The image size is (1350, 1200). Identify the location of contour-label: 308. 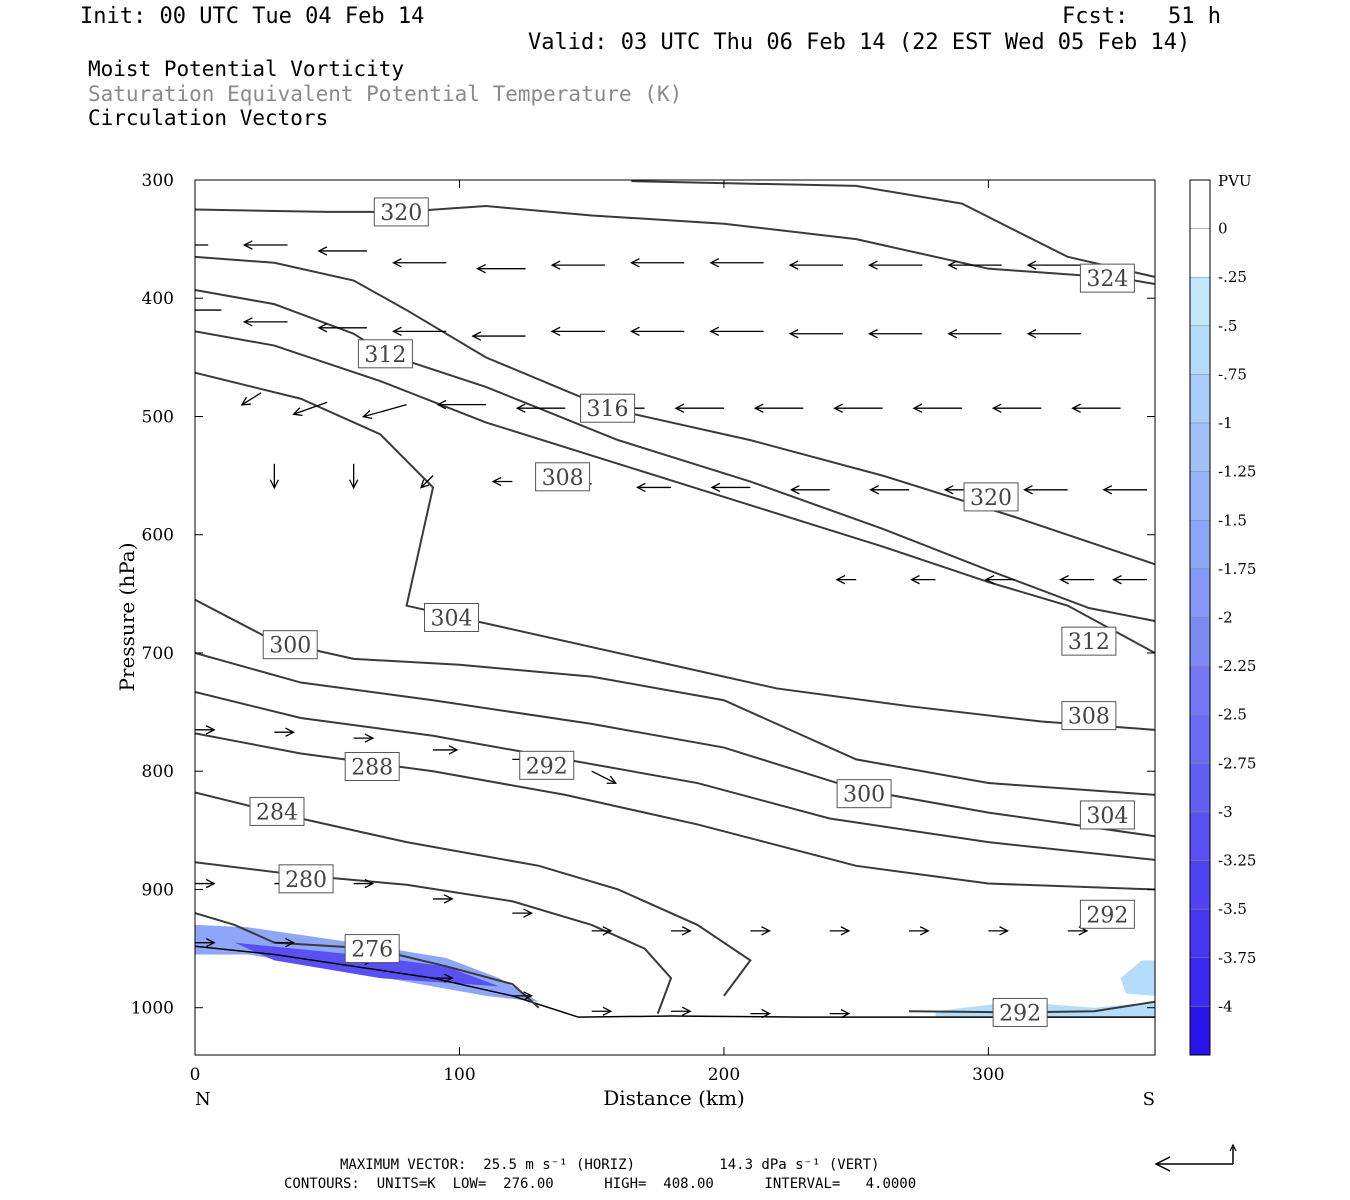
(1089, 716).